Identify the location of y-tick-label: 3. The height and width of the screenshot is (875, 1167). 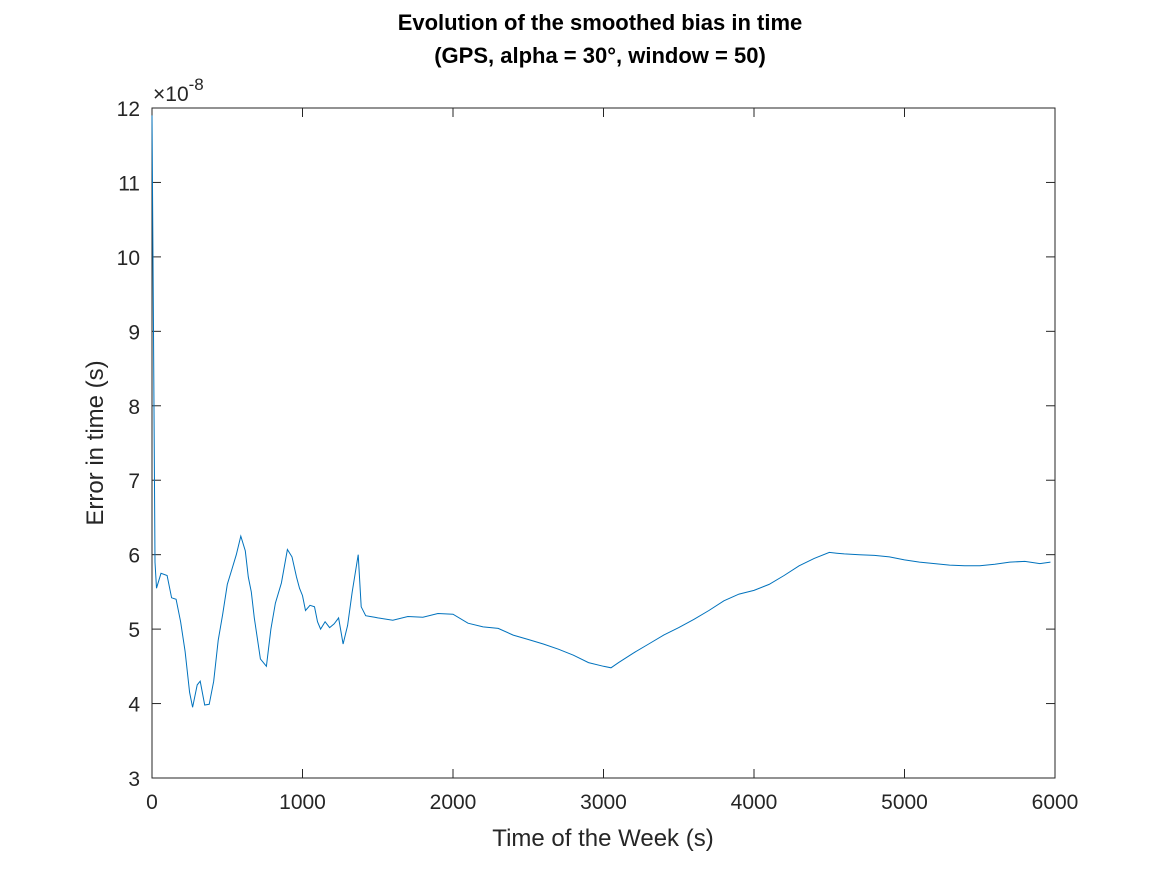
(134, 779).